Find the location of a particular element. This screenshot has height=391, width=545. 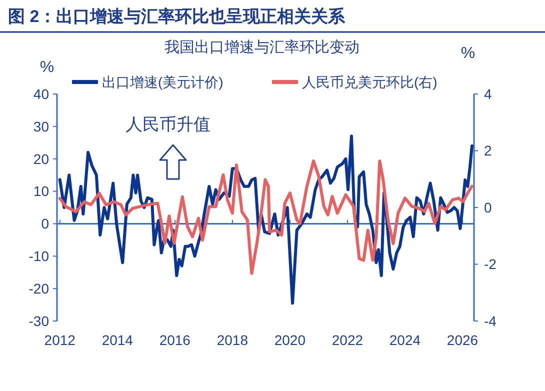

x-tick-label: 2020 is located at coordinates (290, 340).